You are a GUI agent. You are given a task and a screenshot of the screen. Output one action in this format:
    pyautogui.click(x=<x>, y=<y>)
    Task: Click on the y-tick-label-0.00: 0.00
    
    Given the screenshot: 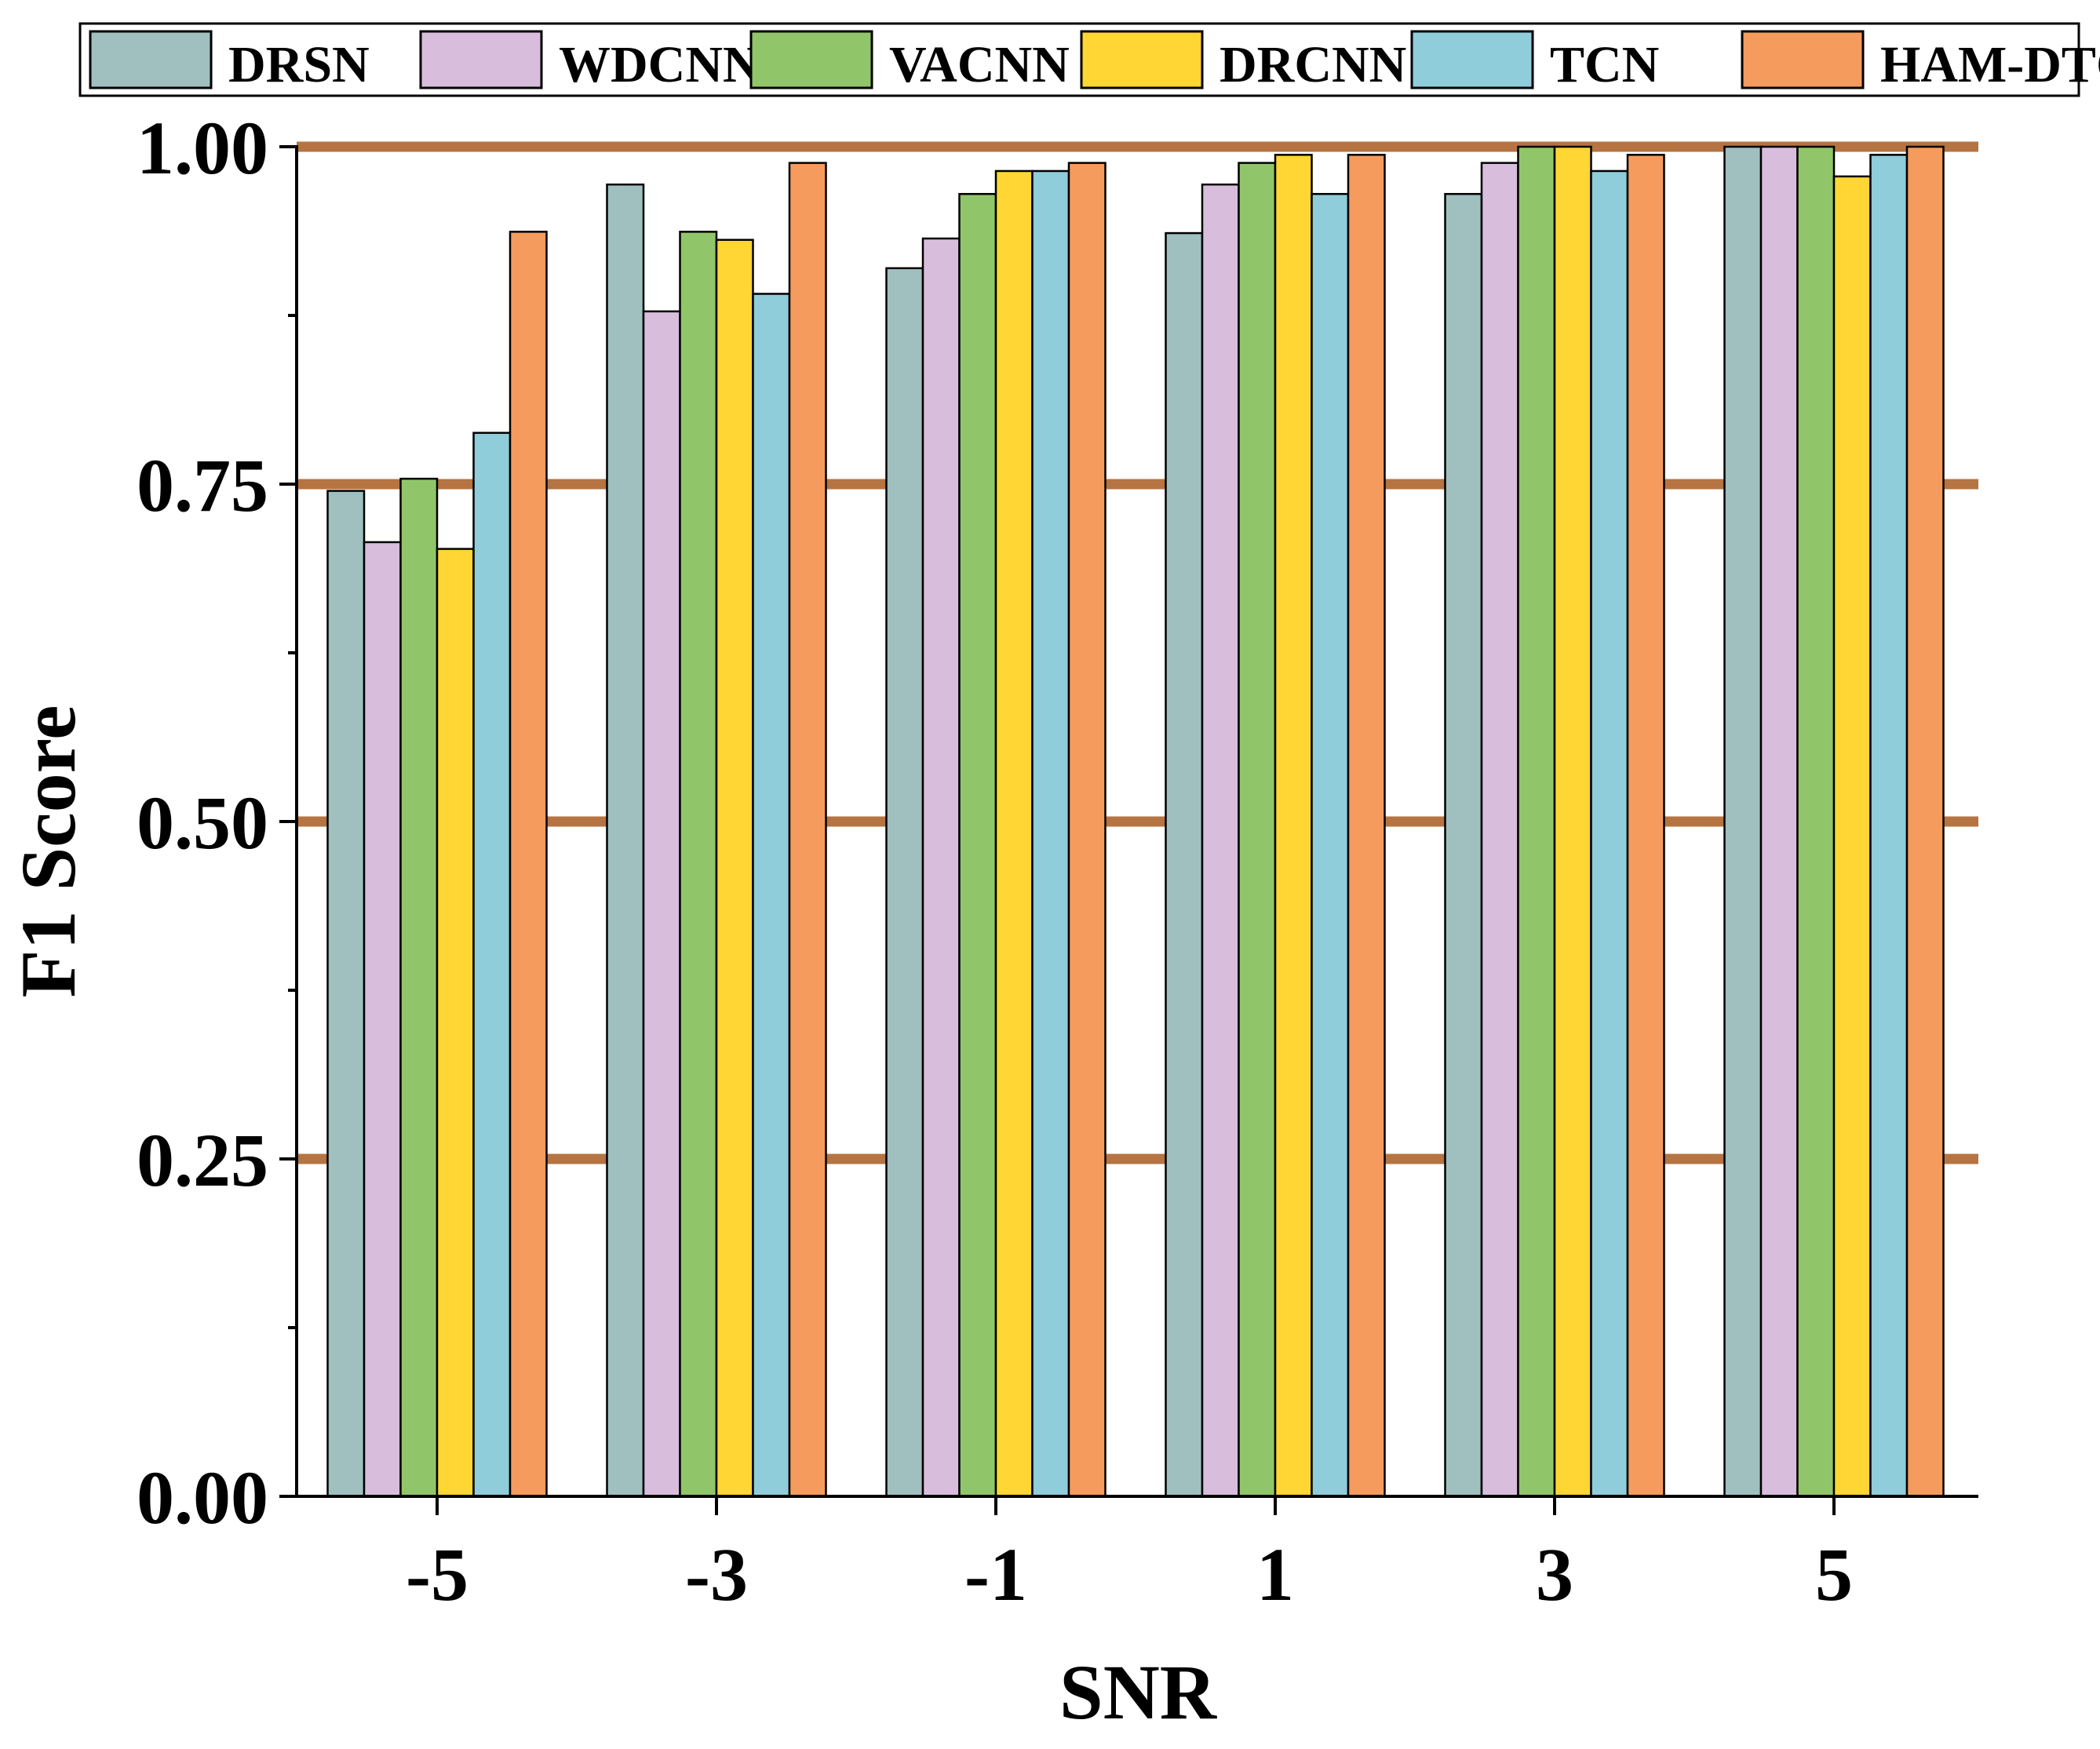 What is the action you would take?
    pyautogui.click(x=202, y=1497)
    